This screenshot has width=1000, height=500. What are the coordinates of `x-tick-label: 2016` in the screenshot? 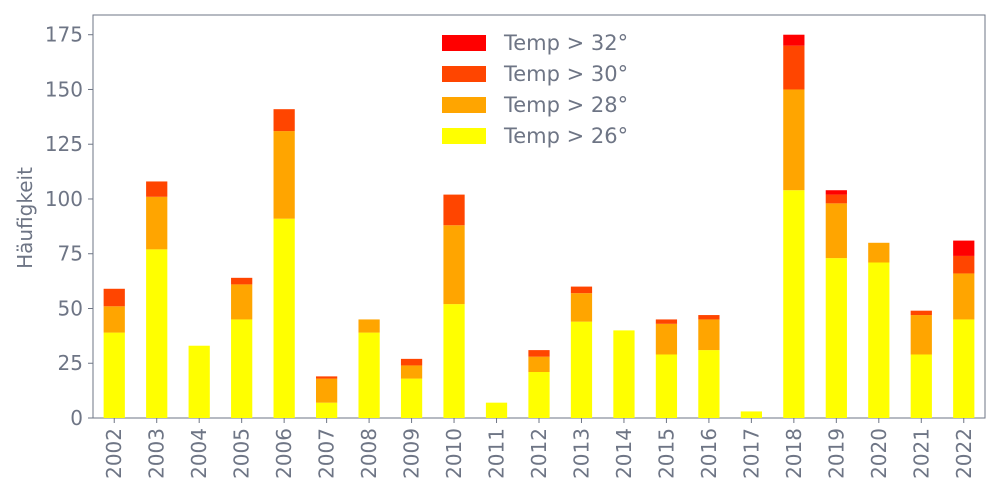 It's located at (709, 453).